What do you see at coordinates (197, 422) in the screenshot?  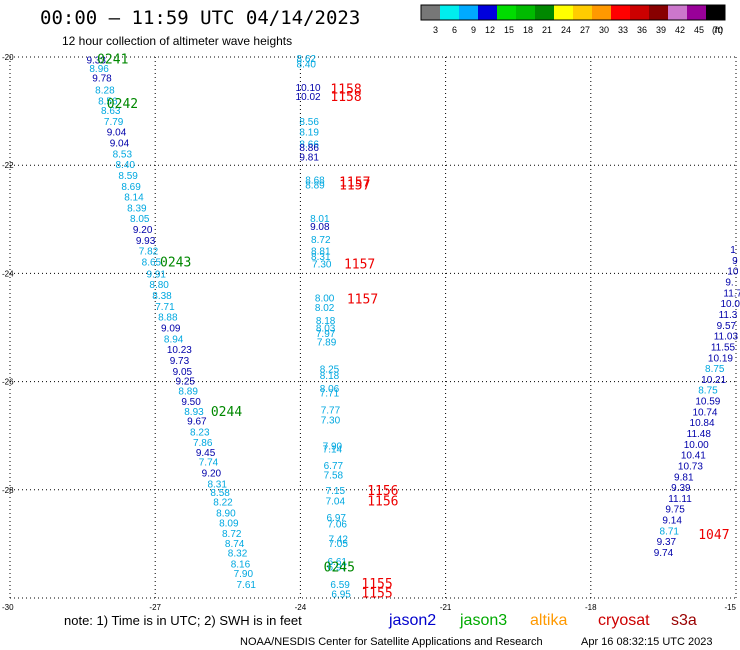 I see `wave-height-label: 9.67` at bounding box center [197, 422].